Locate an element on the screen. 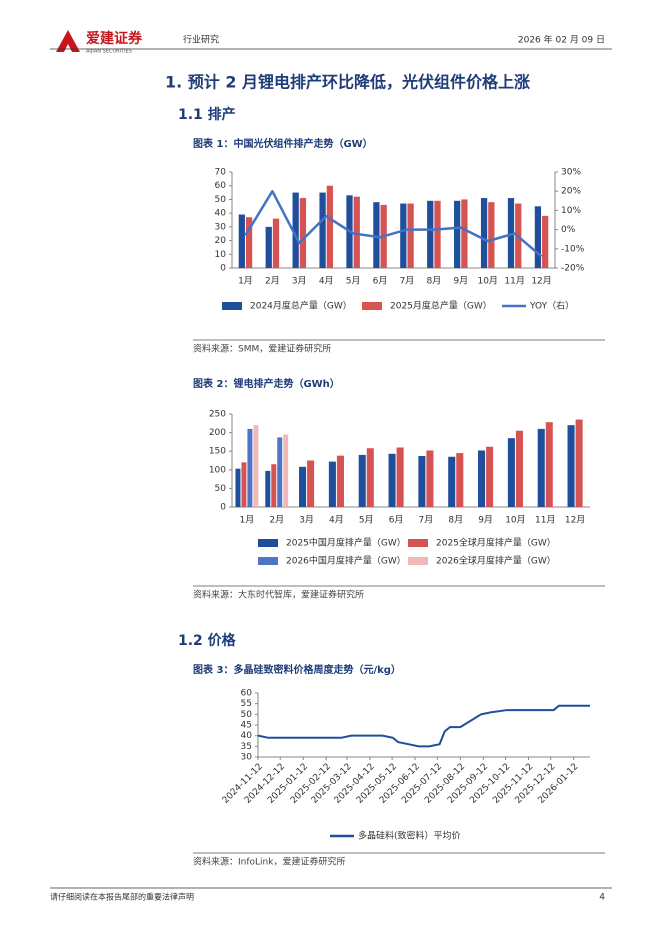 The width and height of the screenshot is (662, 936). figure-source: 资料来源：SMM，爱建证券研究所 is located at coordinates (262, 349).